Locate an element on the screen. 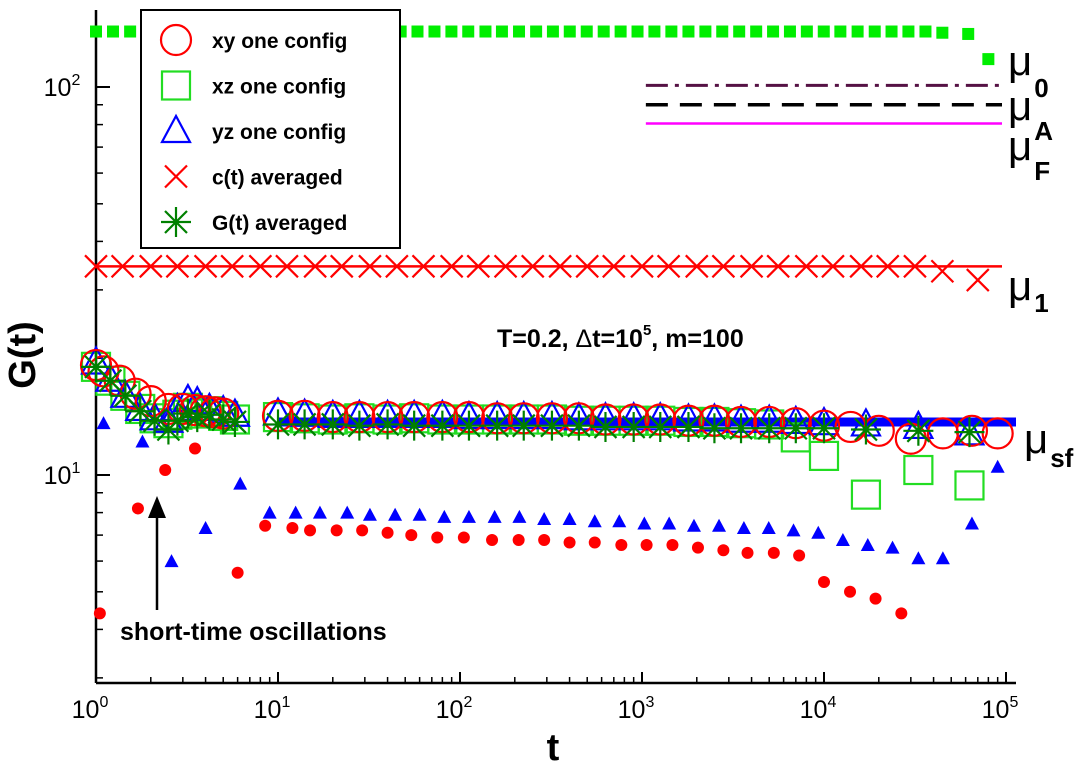 This screenshot has width=1088, height=770. label-mu-1: μ1 is located at coordinates (1028, 290).